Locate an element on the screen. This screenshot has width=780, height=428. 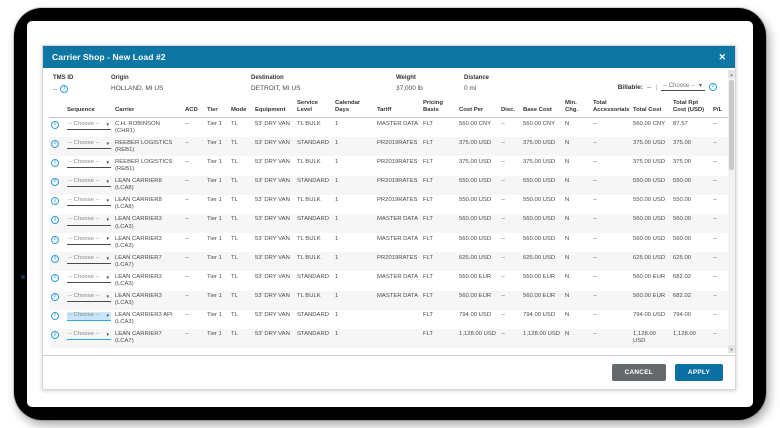
cell-base_cost: 625.00 USD is located at coordinates (539, 257).